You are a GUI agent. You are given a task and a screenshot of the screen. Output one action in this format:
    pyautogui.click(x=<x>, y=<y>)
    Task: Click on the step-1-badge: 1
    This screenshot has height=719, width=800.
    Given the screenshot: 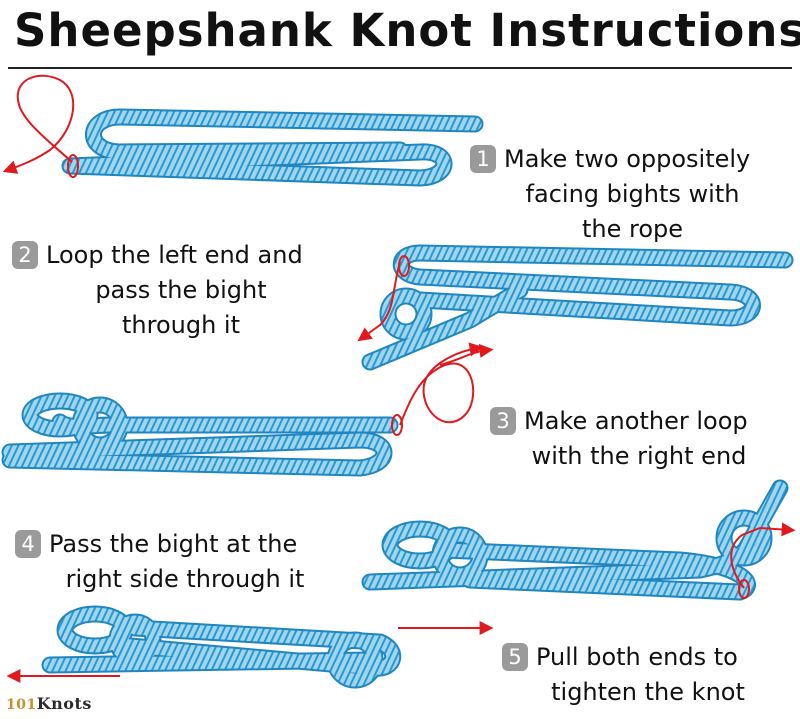 What is the action you would take?
    pyautogui.click(x=483, y=159)
    